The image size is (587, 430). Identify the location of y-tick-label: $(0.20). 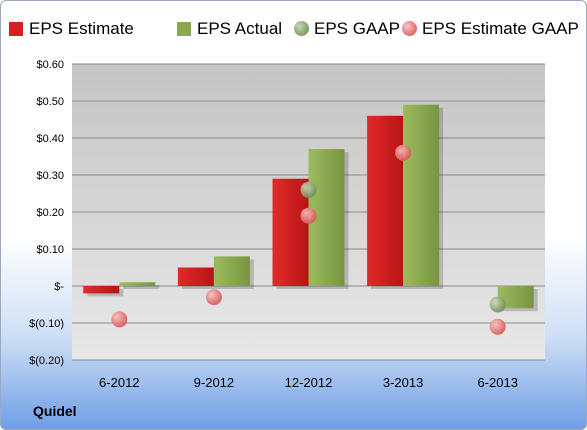
(46, 361).